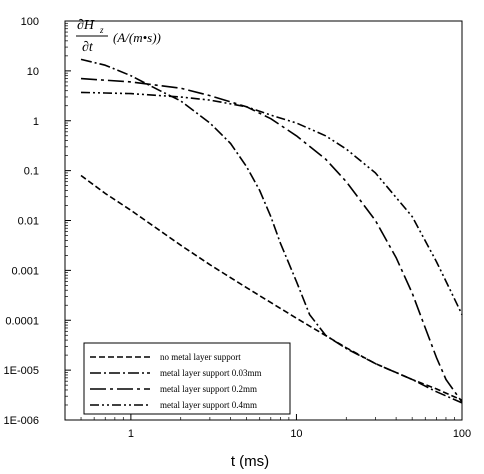 The image size is (484, 474). I want to click on y-tick-label: 10, so click(33, 72).